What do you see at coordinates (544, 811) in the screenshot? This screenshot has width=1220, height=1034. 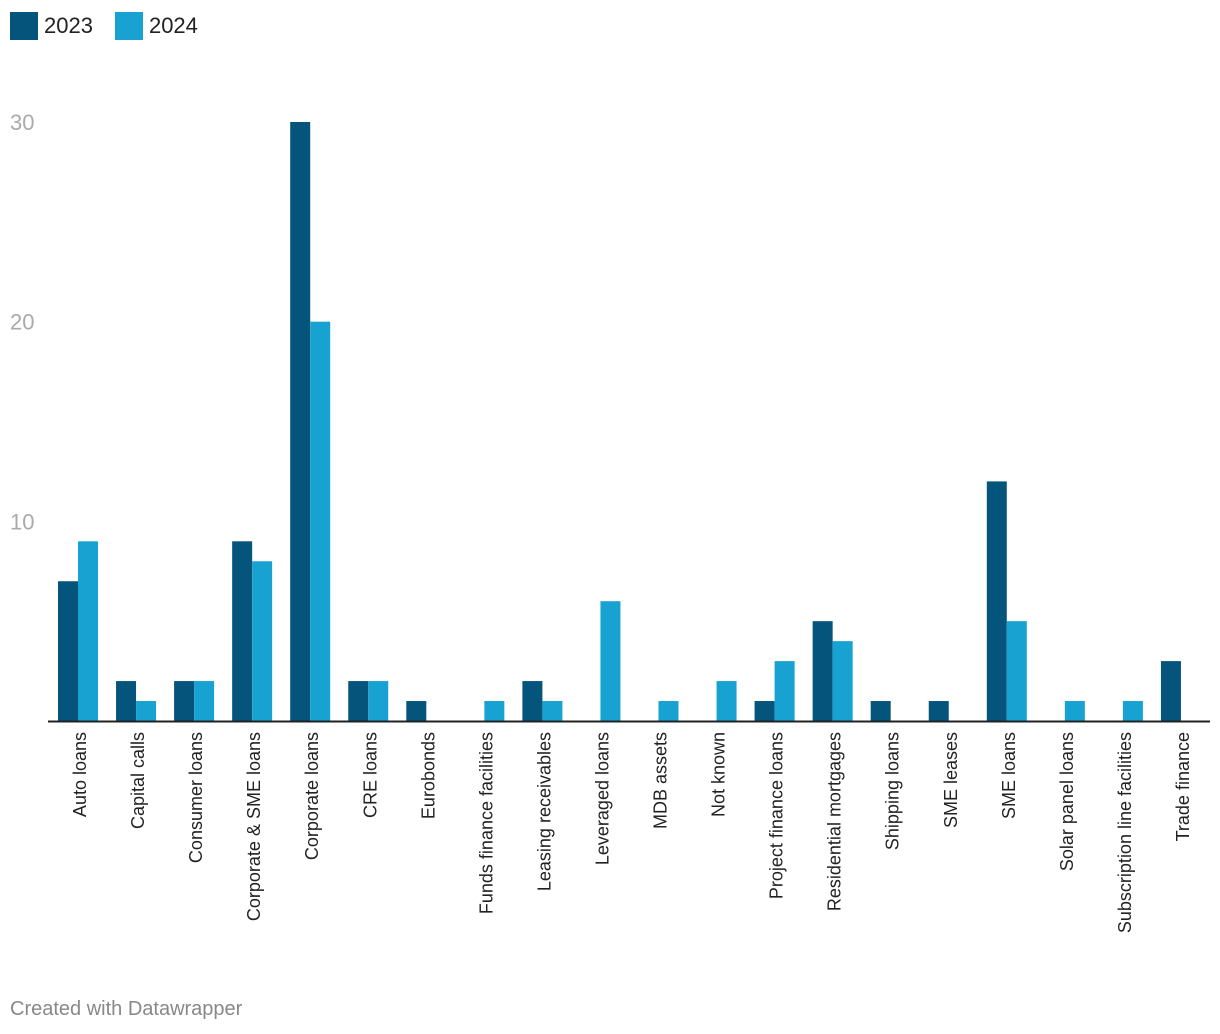 I see `x-tick-label: Leasing receivables` at bounding box center [544, 811].